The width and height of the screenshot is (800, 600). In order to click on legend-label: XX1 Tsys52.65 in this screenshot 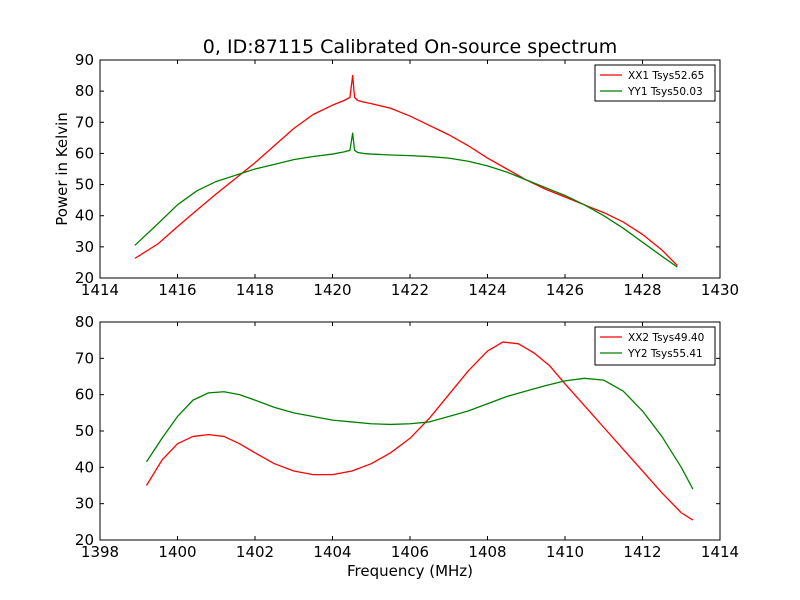, I will do `click(666, 76)`.